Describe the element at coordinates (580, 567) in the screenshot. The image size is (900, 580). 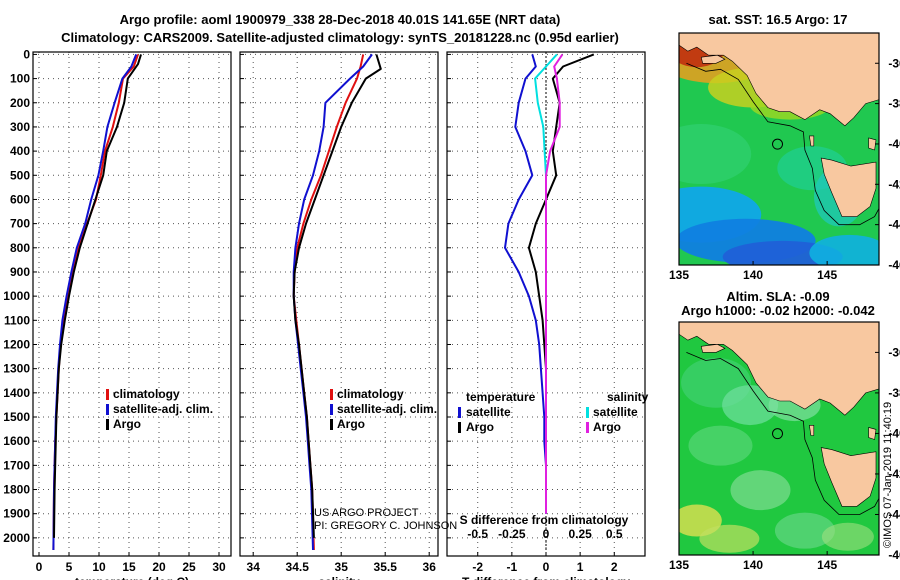
I see `difference-xtick-label: 1` at that location.